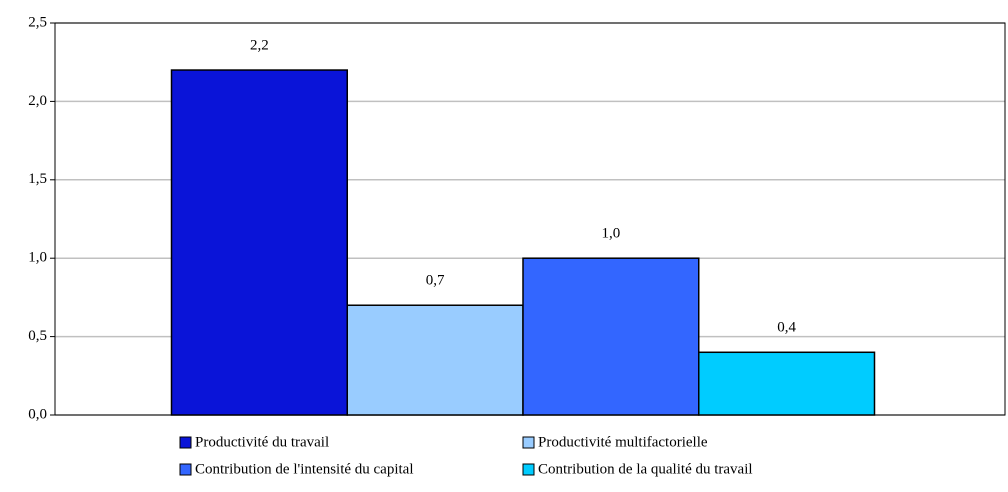 Image resolution: width=1008 pixels, height=492 pixels. Describe the element at coordinates (37, 414) in the screenshot. I see `y-tick-label: 0,0` at that location.